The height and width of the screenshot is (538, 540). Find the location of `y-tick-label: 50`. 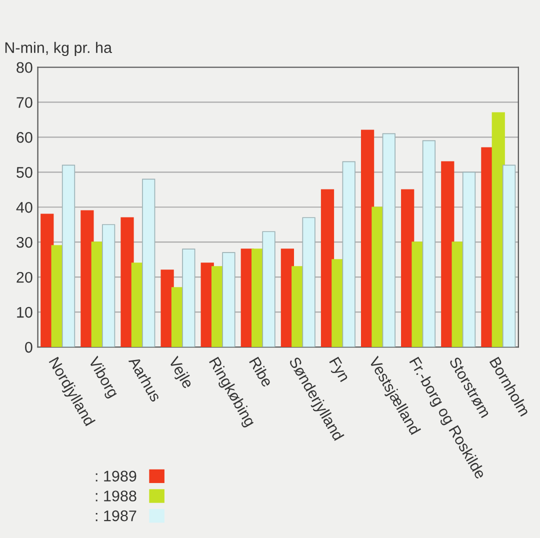

y-tick-label: 50 is located at coordinates (24, 172).